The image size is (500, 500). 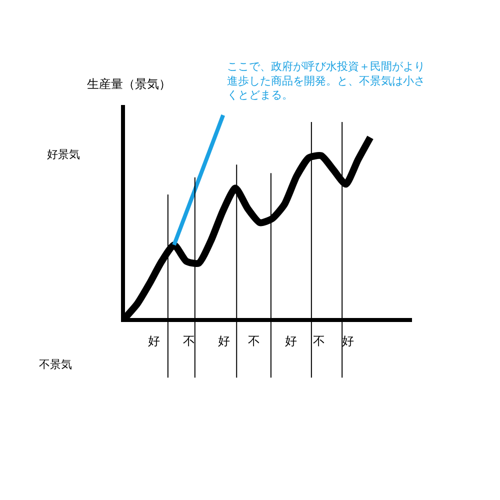 What do you see at coordinates (326, 81) in the screenshot?
I see `text: ここで、政府が呼び水投資＋民間がより進歩した商品を開発。と、不景気は小さくとどまる。` at bounding box center [326, 81].